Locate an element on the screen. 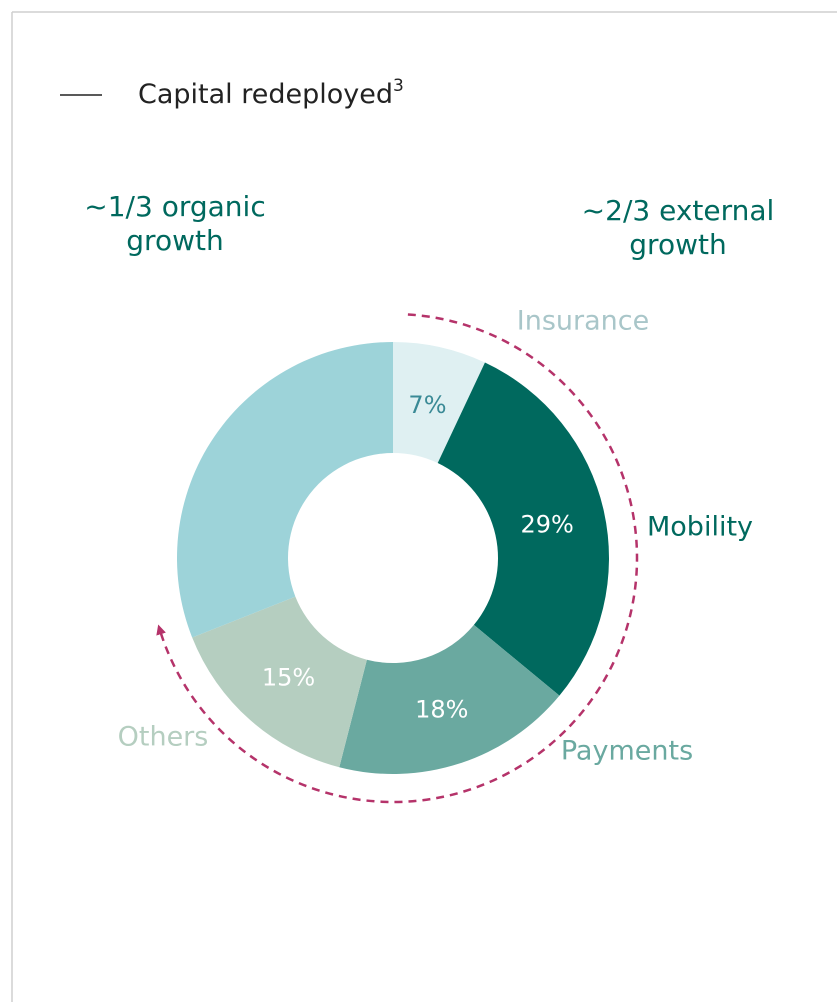 The image size is (837, 1002). category-label: Others is located at coordinates (163, 737).